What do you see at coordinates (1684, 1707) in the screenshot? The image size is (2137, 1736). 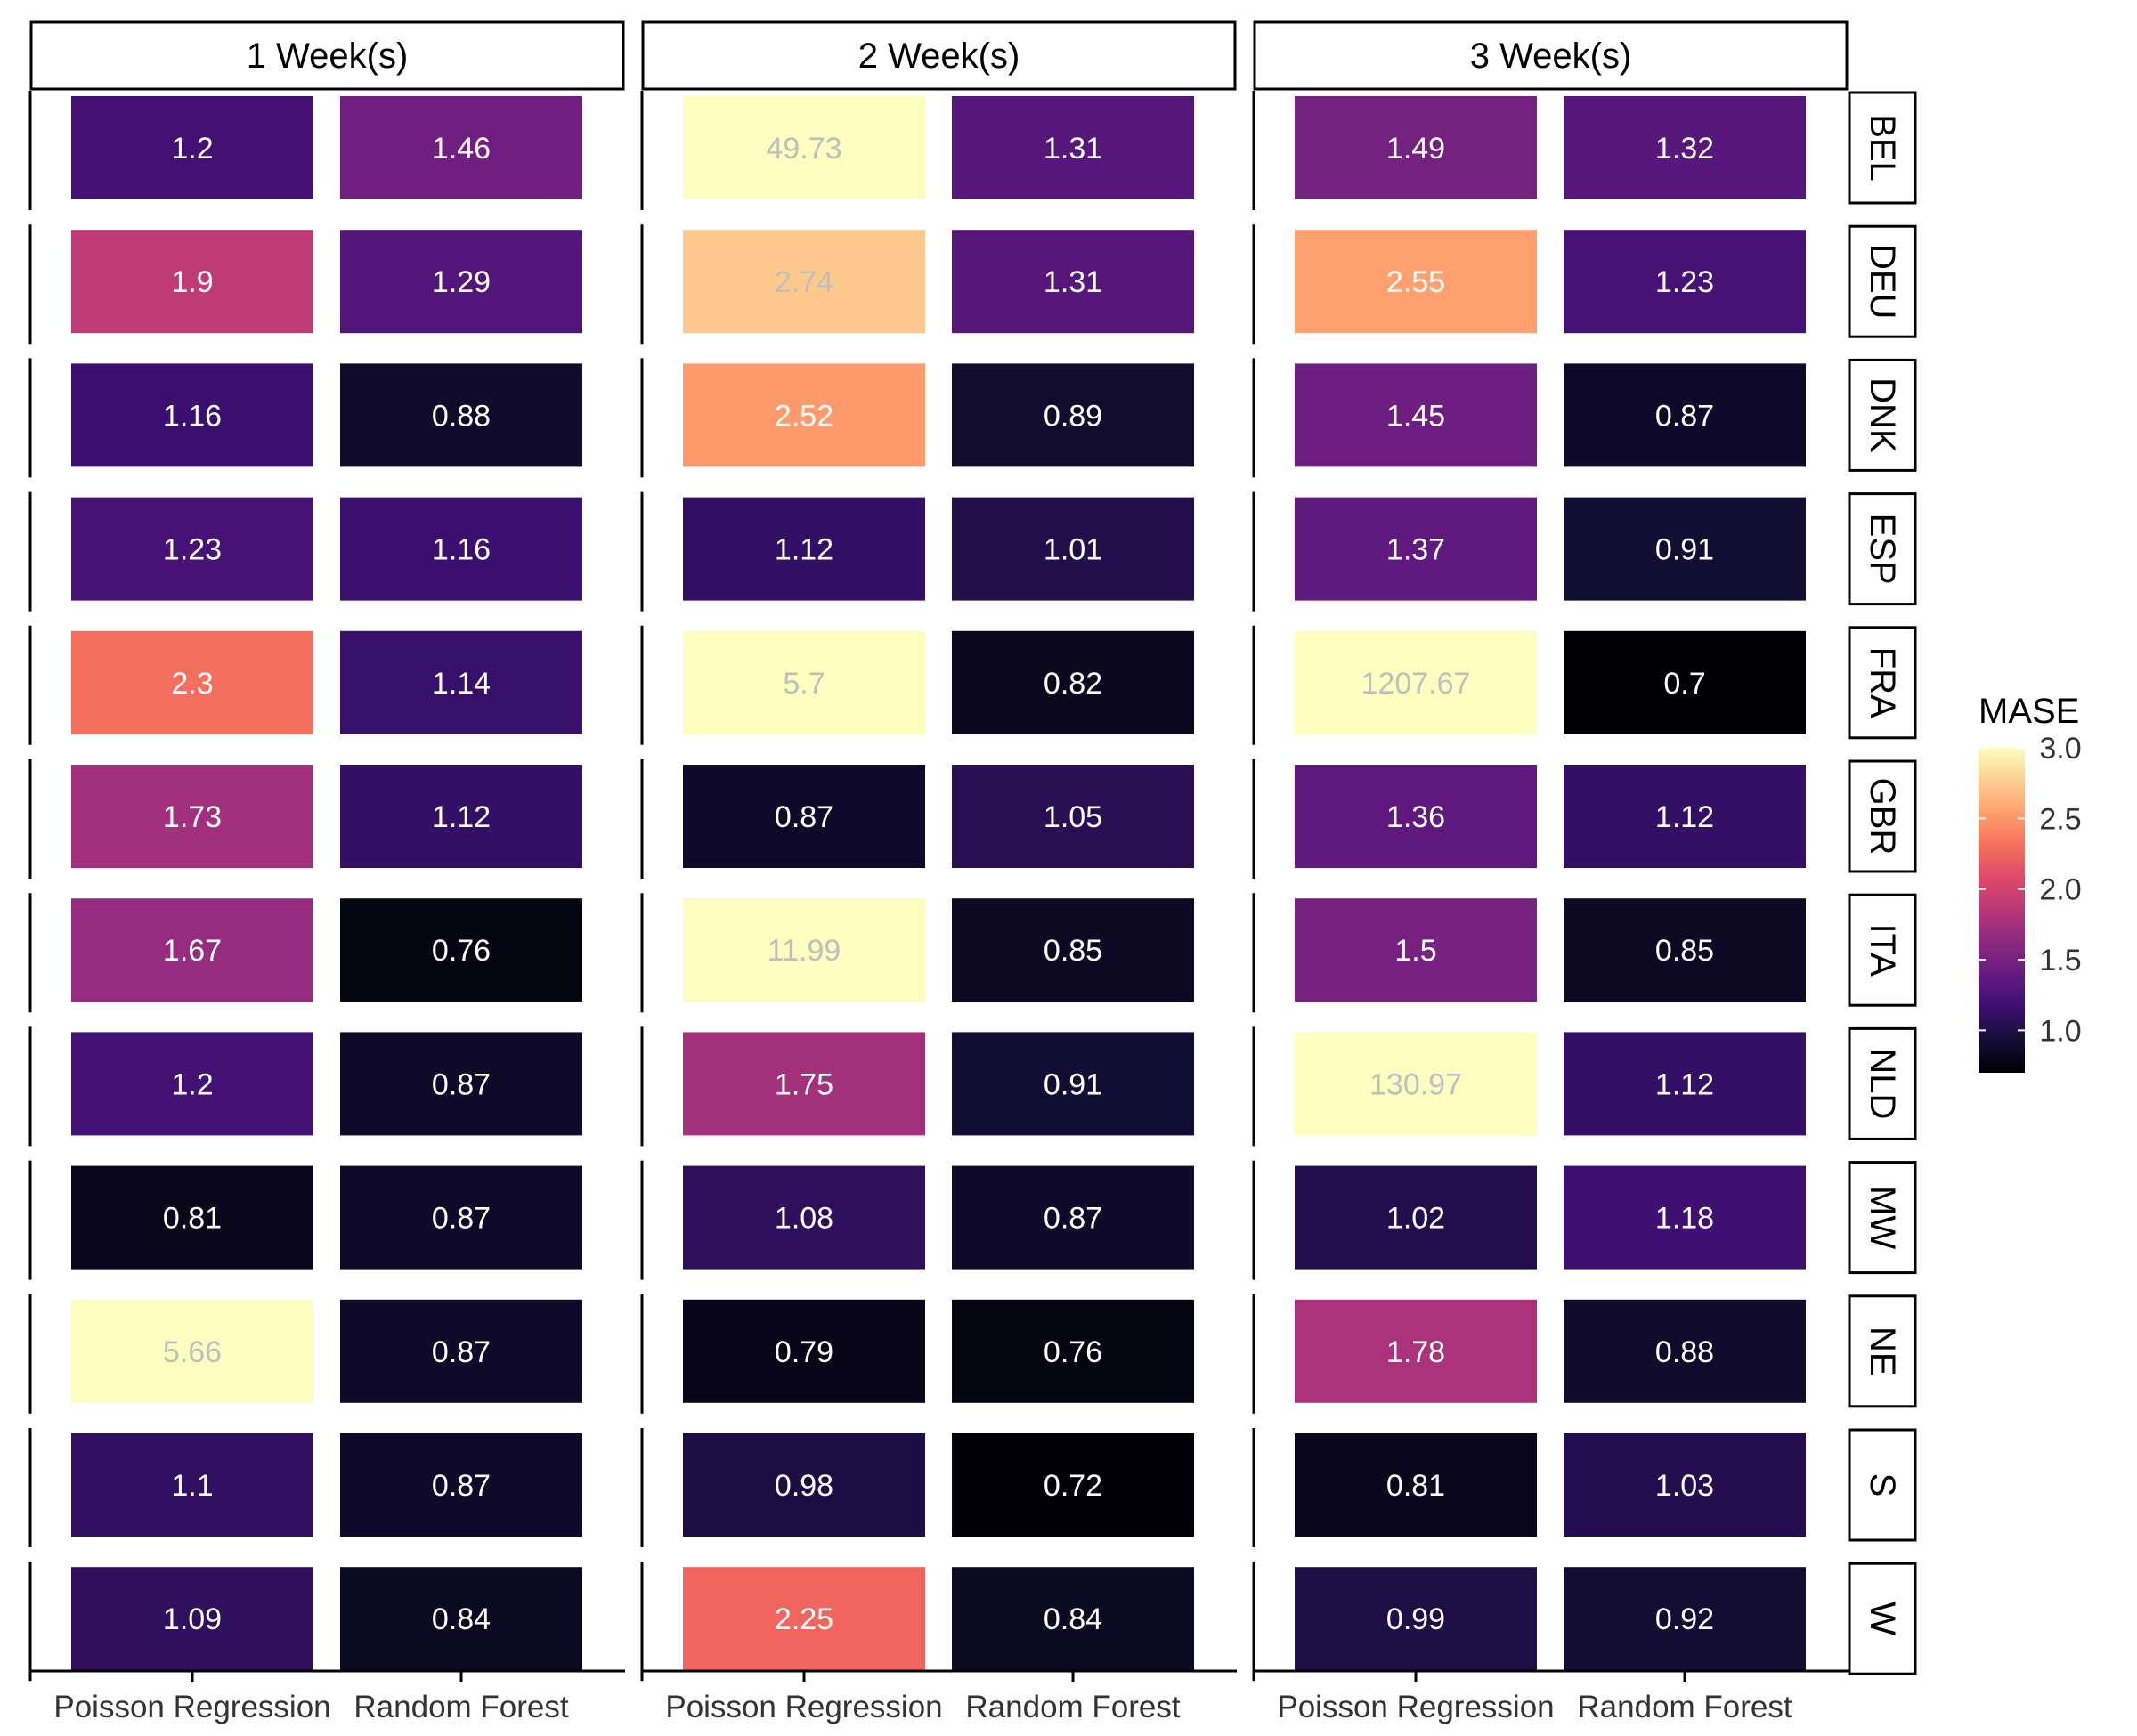 I see `x-tick-label: Random Forest` at bounding box center [1684, 1707].